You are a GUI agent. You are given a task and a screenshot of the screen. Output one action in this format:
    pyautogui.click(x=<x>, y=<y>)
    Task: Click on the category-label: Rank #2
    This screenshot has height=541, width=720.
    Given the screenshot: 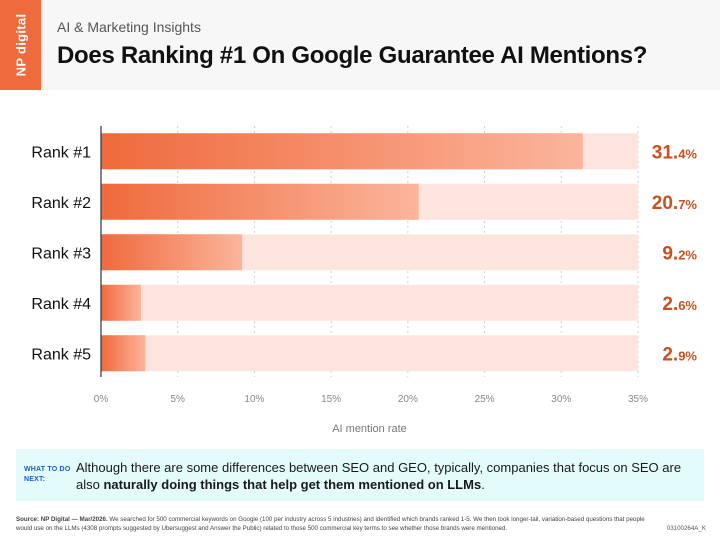 What is the action you would take?
    pyautogui.click(x=61, y=203)
    